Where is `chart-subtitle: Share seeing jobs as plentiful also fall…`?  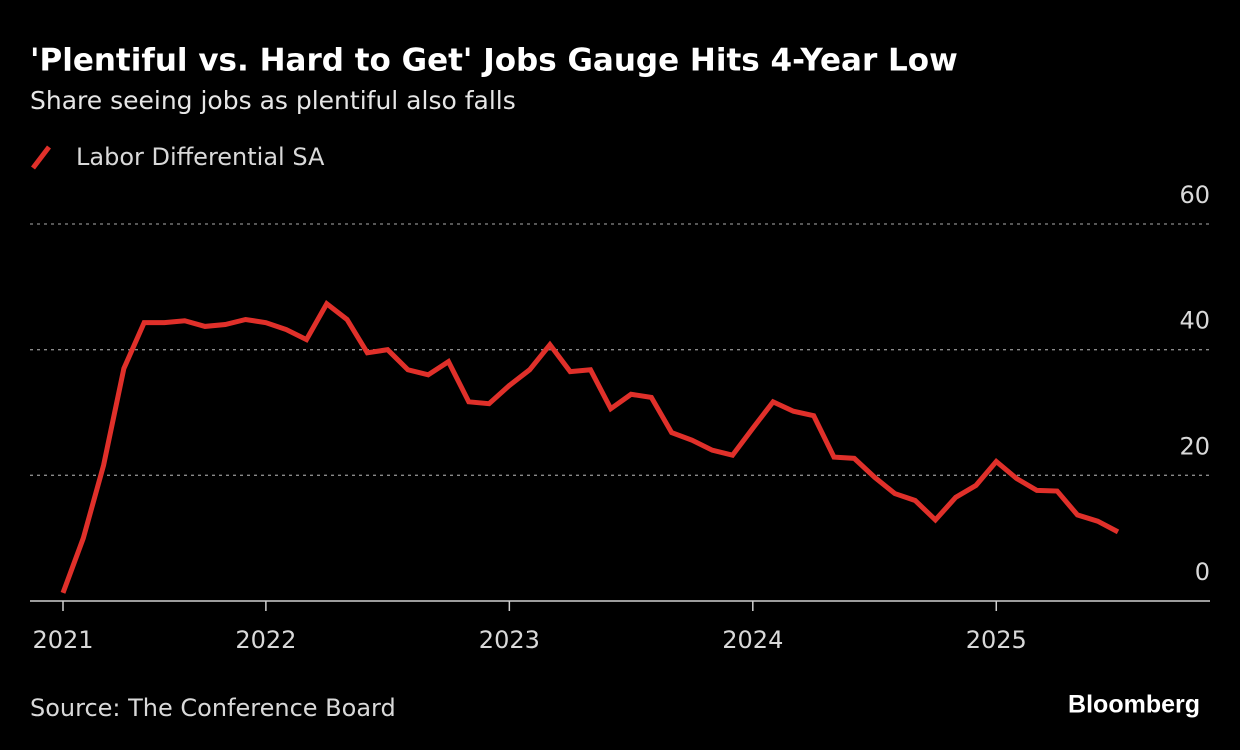 chart-subtitle: Share seeing jobs as plentiful also fall… is located at coordinates (273, 100).